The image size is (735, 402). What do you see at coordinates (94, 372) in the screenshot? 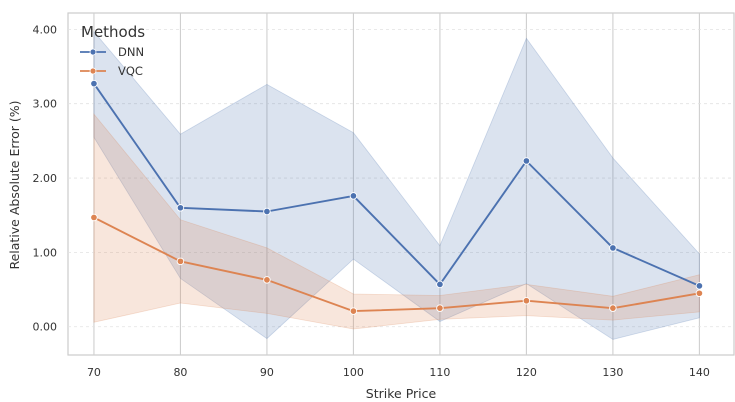
I see `x-tick-label: 70` at bounding box center [94, 372].